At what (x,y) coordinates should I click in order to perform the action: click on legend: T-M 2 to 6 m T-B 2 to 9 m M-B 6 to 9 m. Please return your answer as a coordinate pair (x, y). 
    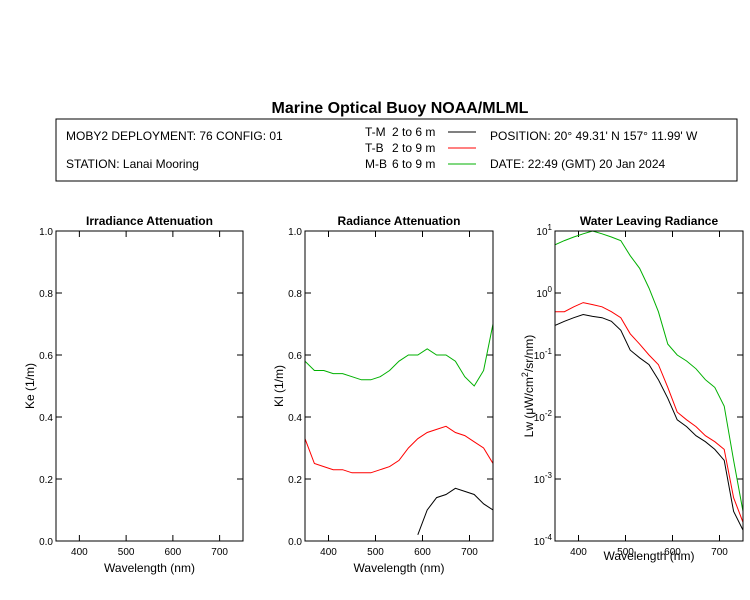
    Looking at the image, I should click on (420, 148).